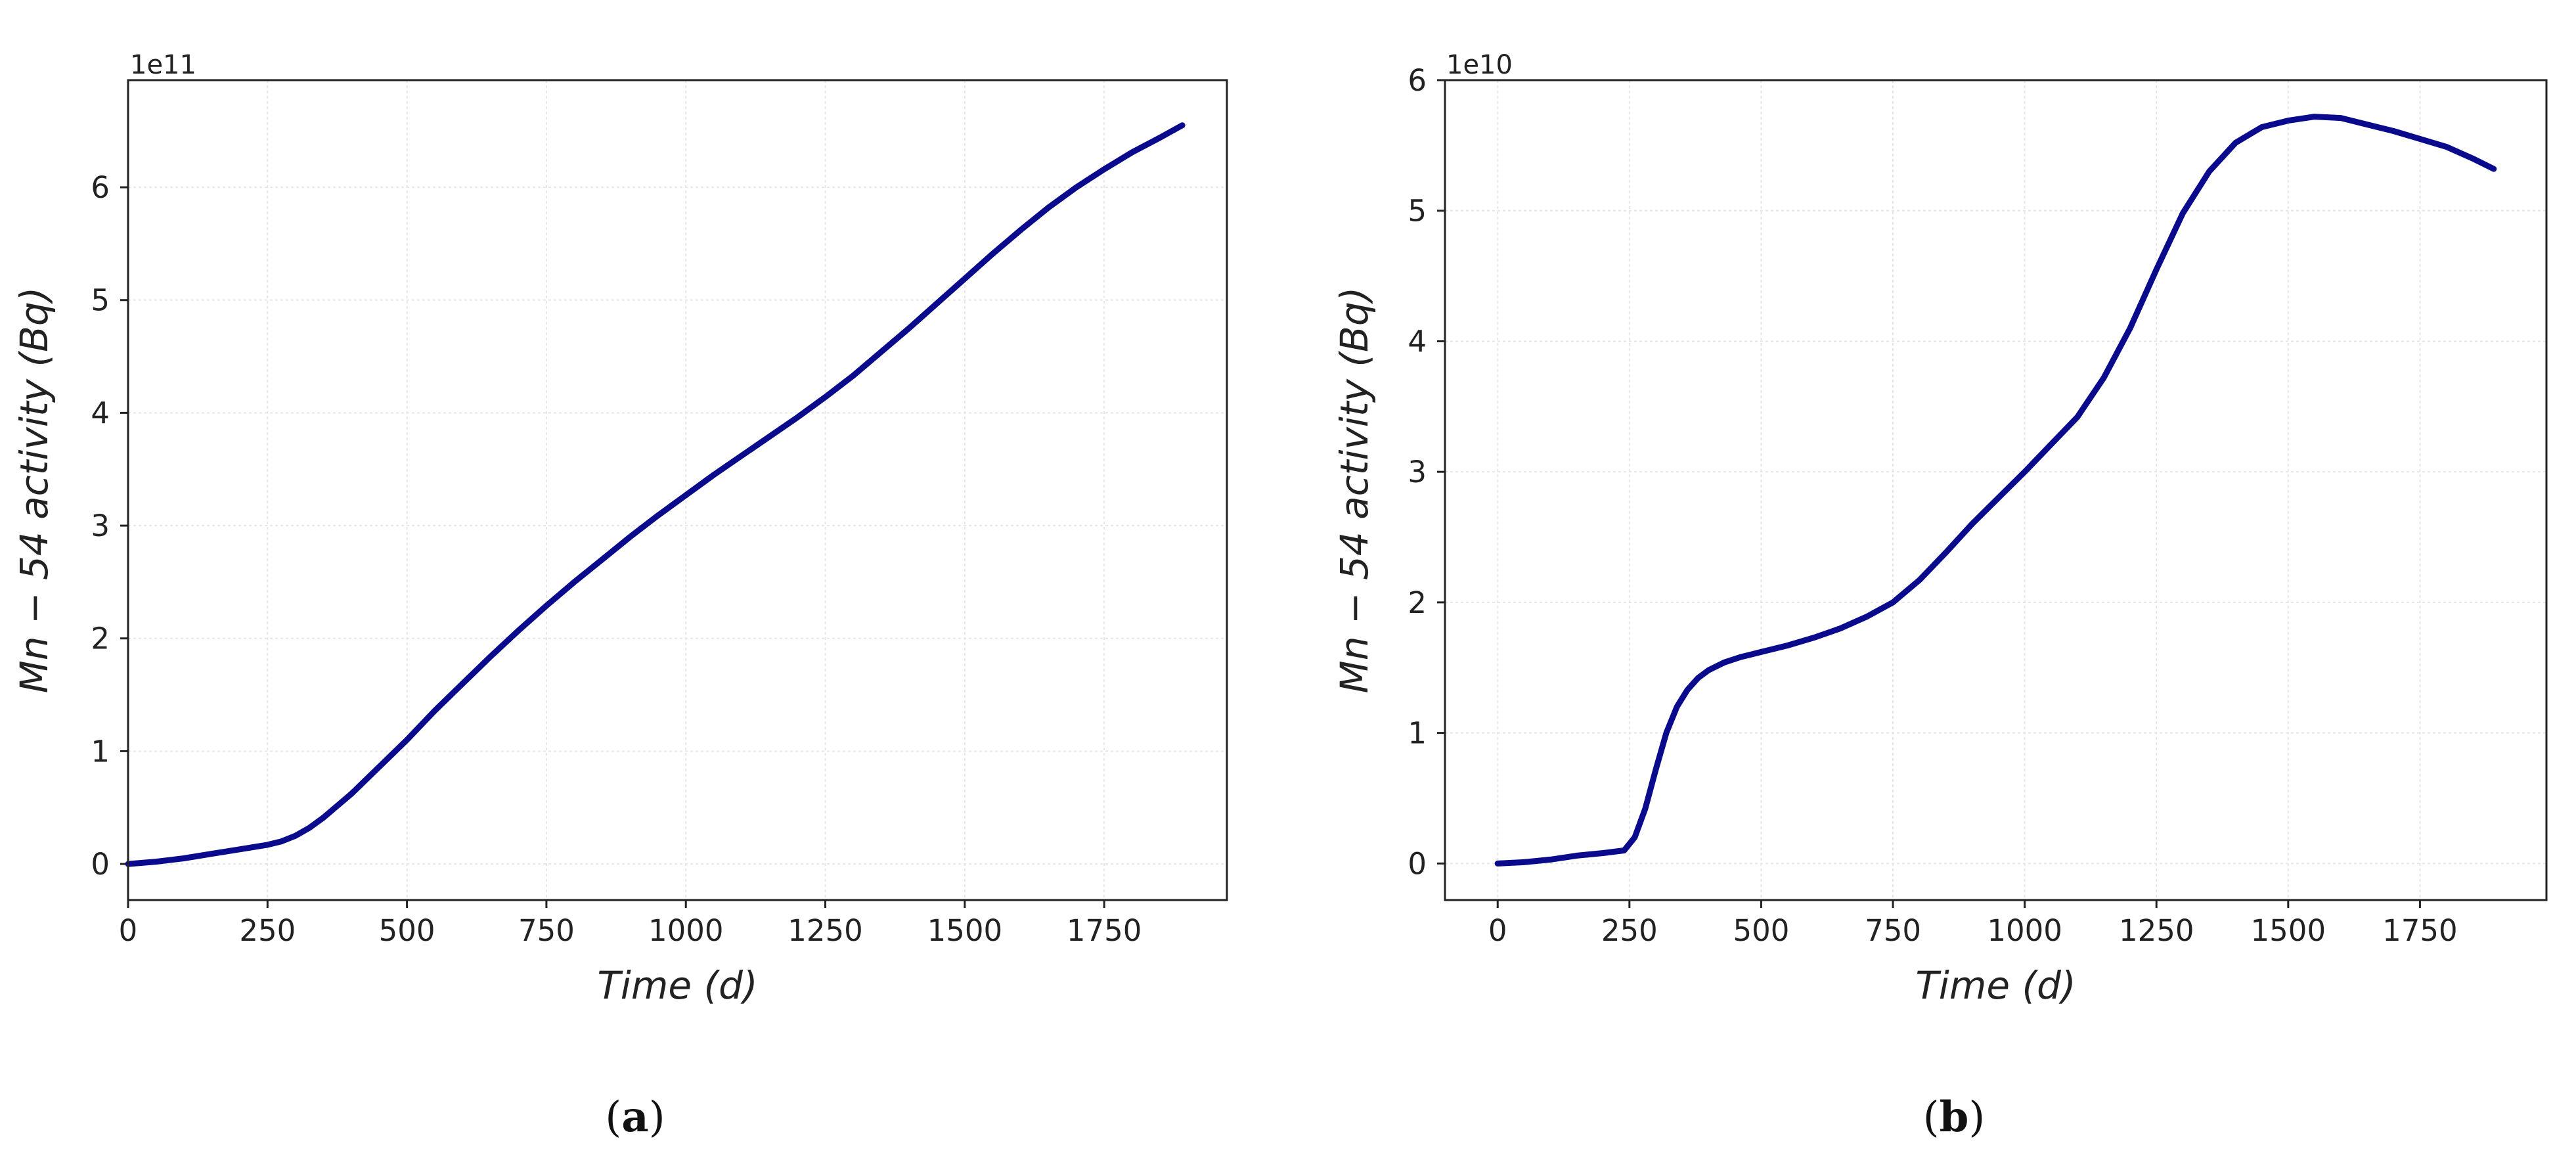 Image resolution: width=2576 pixels, height=1174 pixels. What do you see at coordinates (1479, 65) in the screenshot?
I see `axis-offset-text: 1e10` at bounding box center [1479, 65].